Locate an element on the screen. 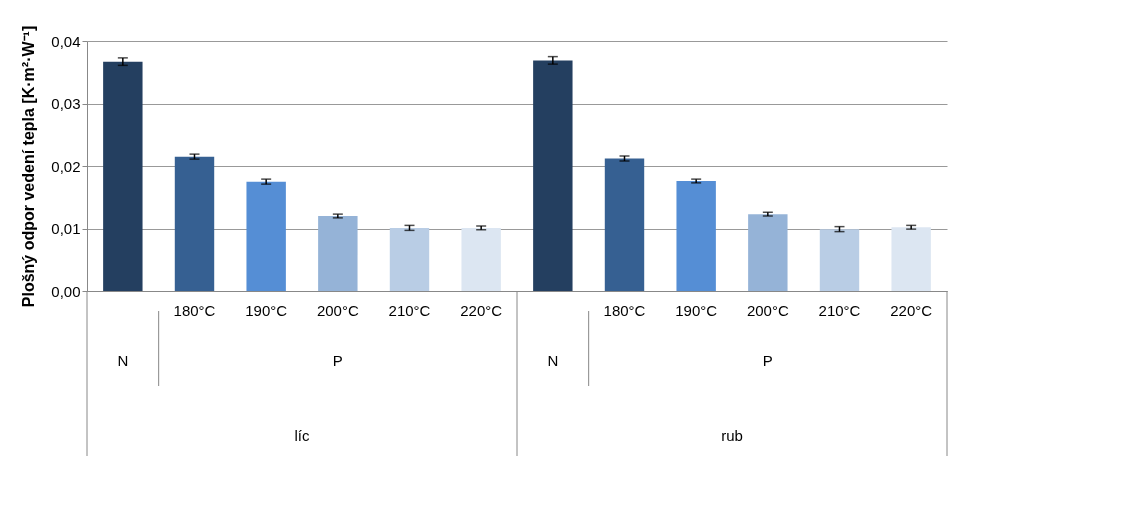 Image resolution: width=1126 pixels, height=521 pixels. text: líc is located at coordinates (302, 435).